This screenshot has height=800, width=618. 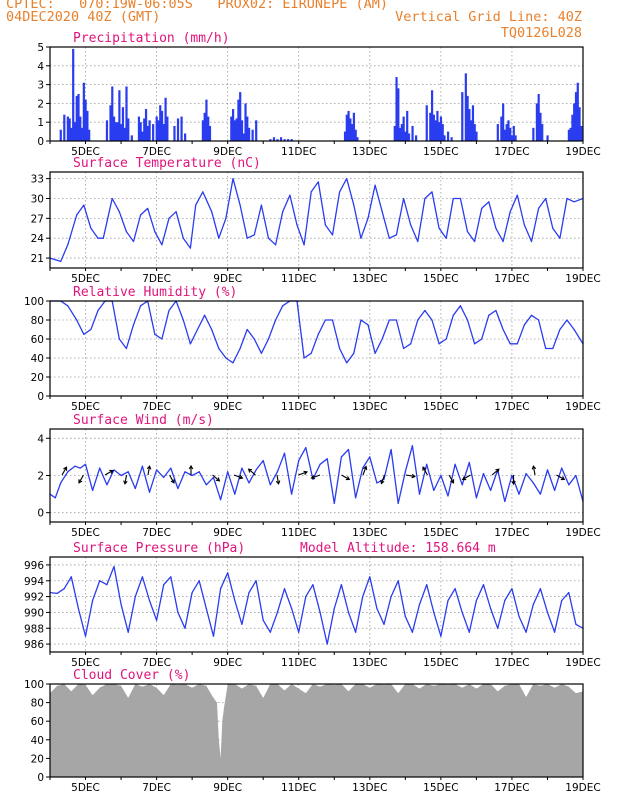 I want to click on x-tick-label: 7DEC, so click(x=156, y=663).